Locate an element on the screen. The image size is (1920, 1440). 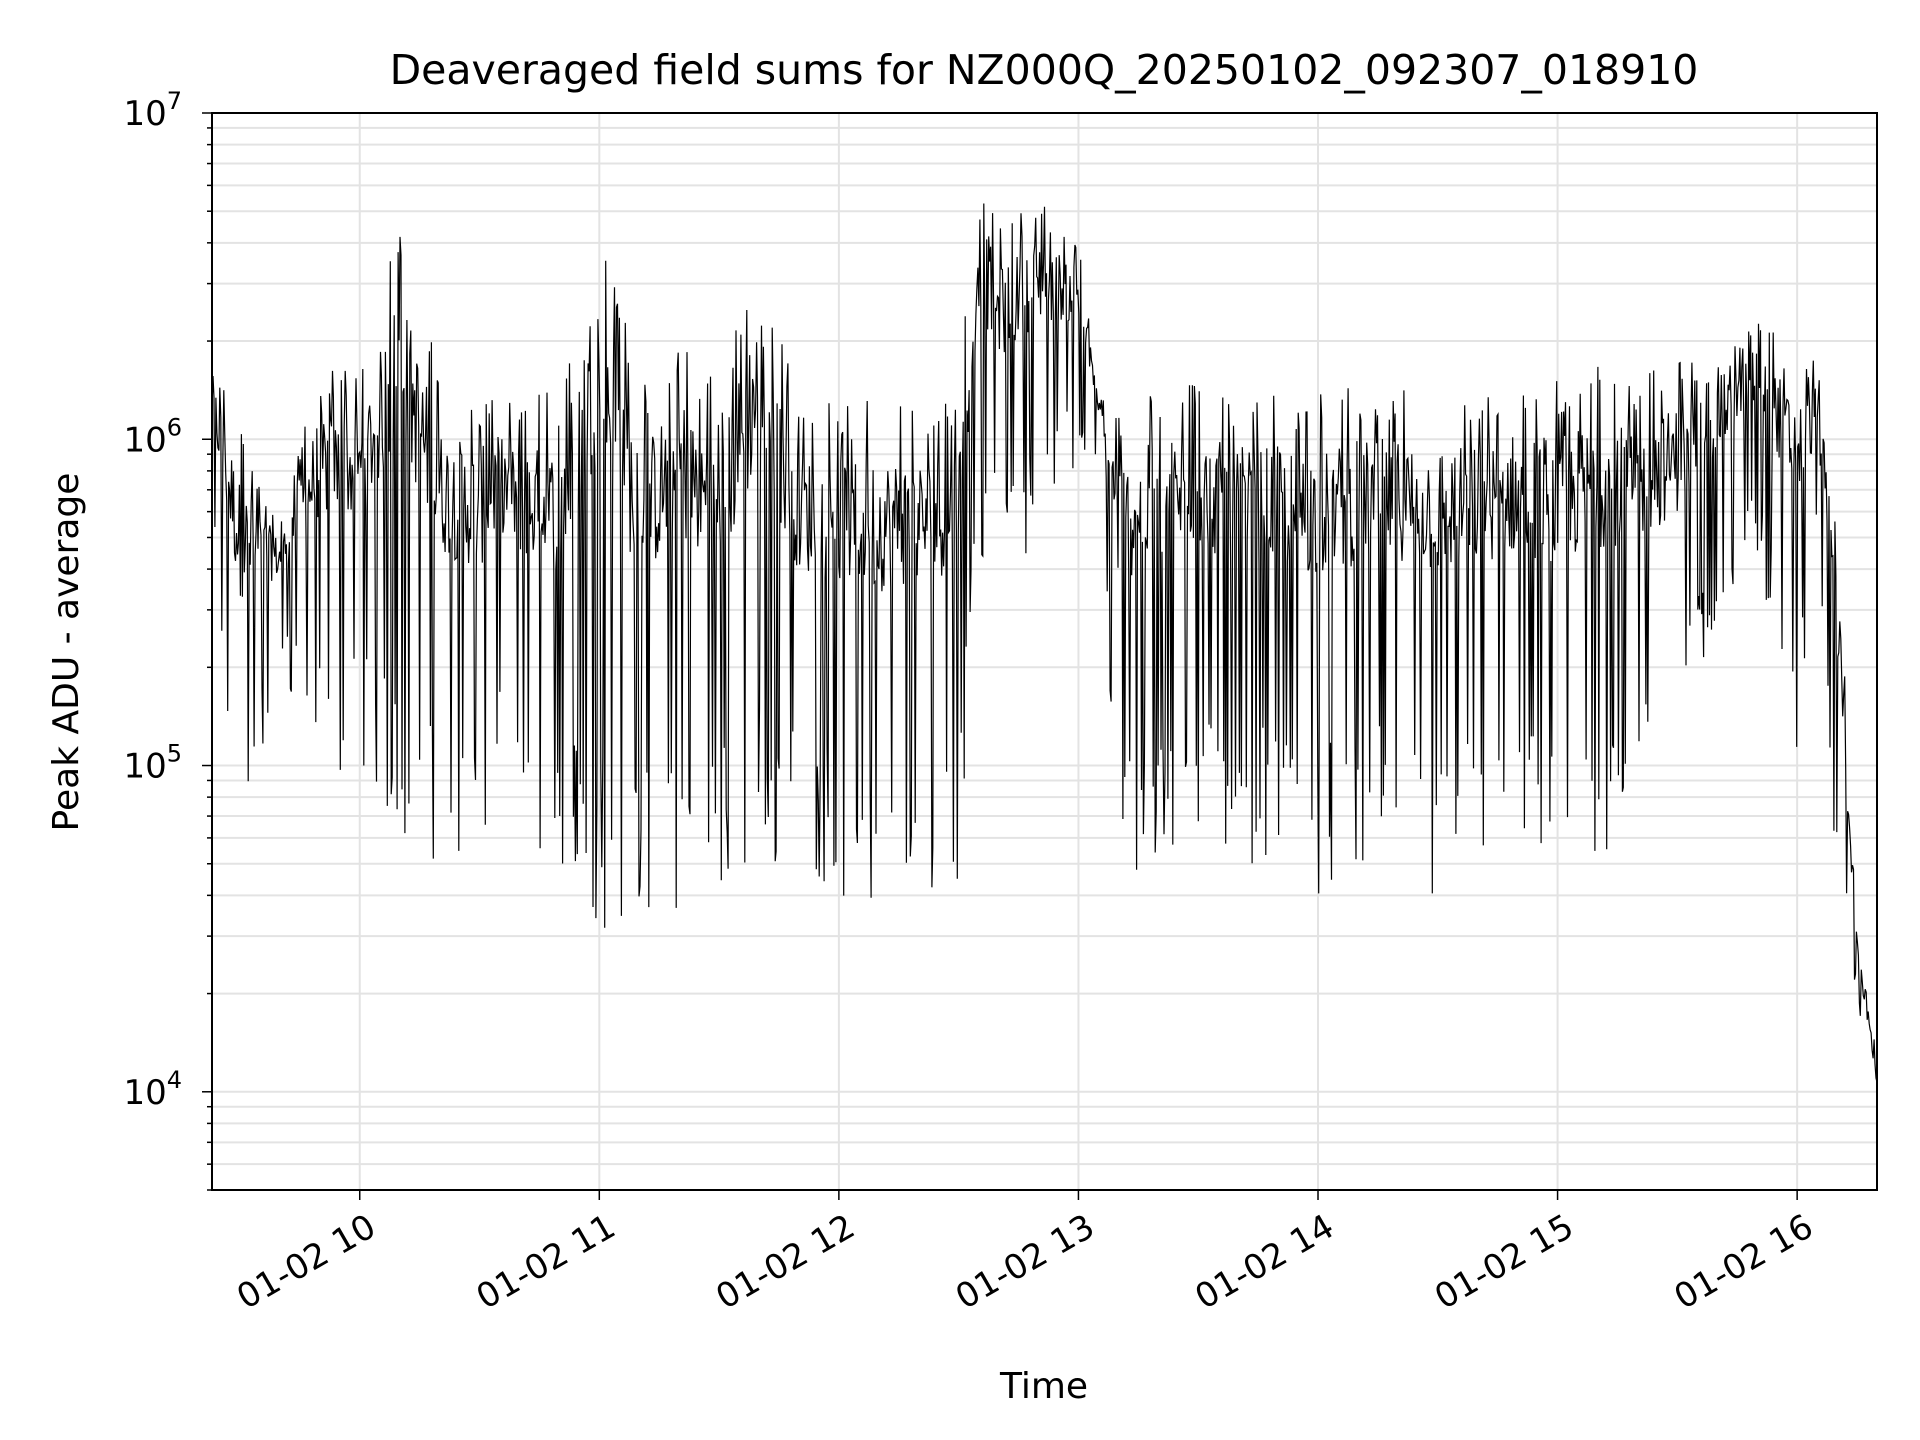
y-axis: 10⁴ 10⁵ 10⁶ 10⁷ is located at coordinates (167, 639).